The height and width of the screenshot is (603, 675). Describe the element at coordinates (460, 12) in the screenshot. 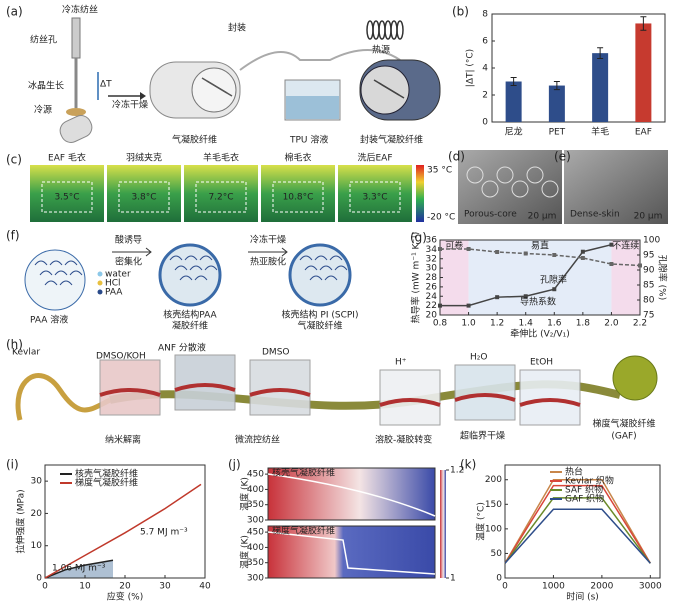

I see `panel-label: (b)` at that location.